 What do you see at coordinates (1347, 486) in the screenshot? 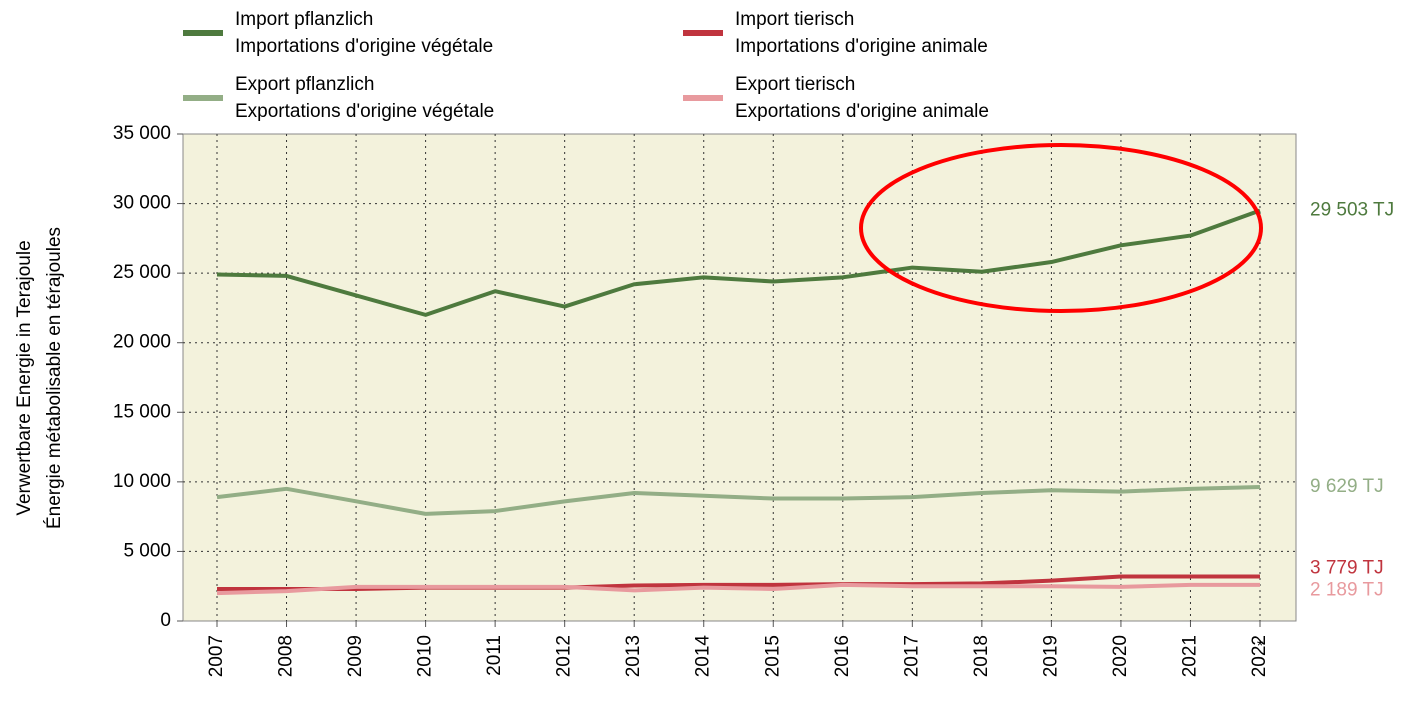
I see `end-label: 9 629 TJ` at bounding box center [1347, 486].